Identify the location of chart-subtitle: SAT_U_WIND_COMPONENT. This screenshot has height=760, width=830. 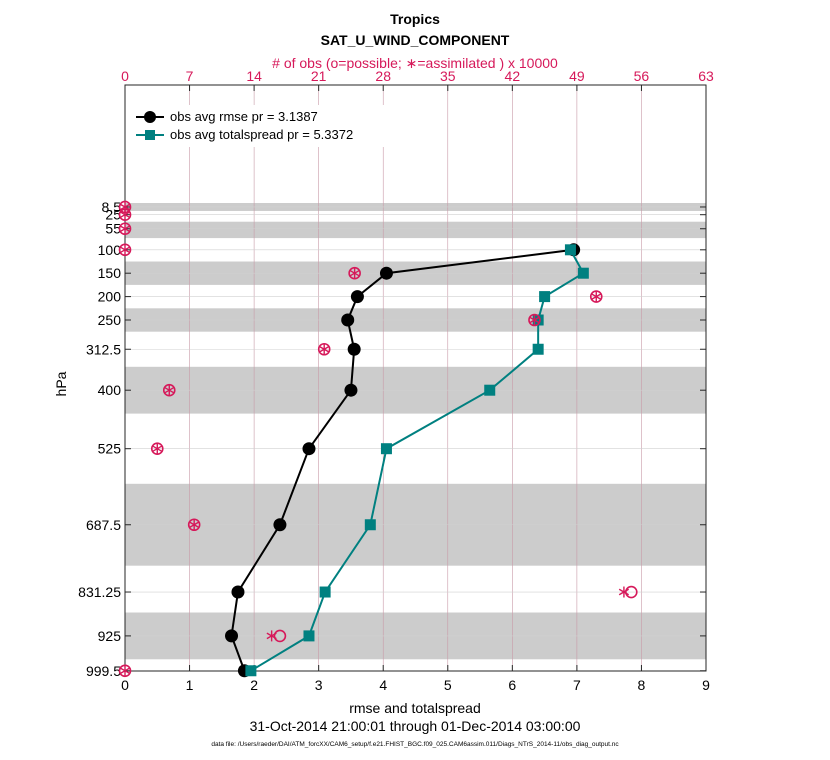
(415, 40).